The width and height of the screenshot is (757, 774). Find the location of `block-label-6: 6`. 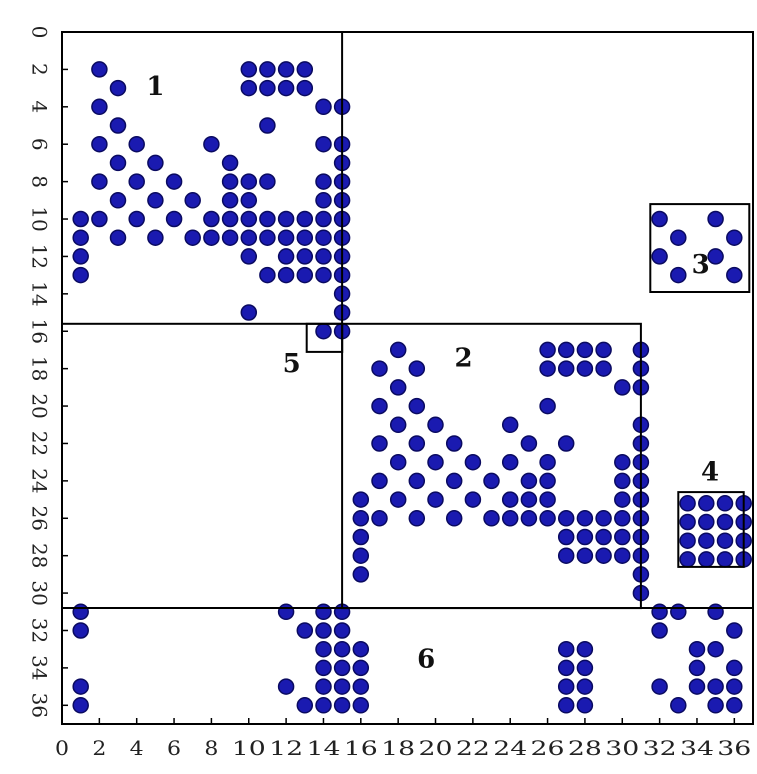

block-label-6: 6 is located at coordinates (426, 659).